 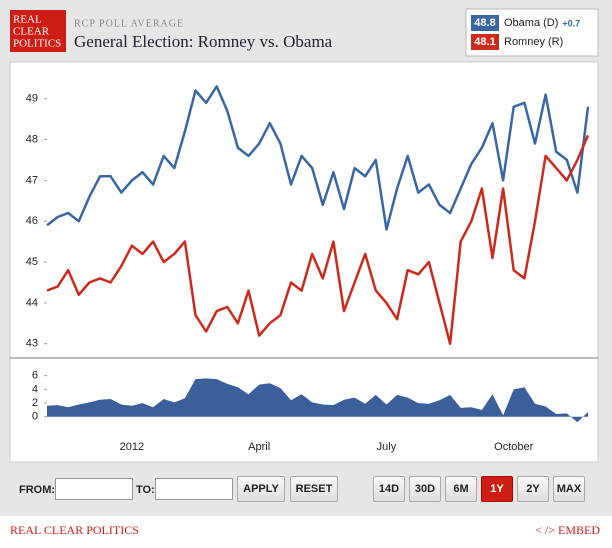 I want to click on y-tick-label: 0, so click(x=35, y=417).